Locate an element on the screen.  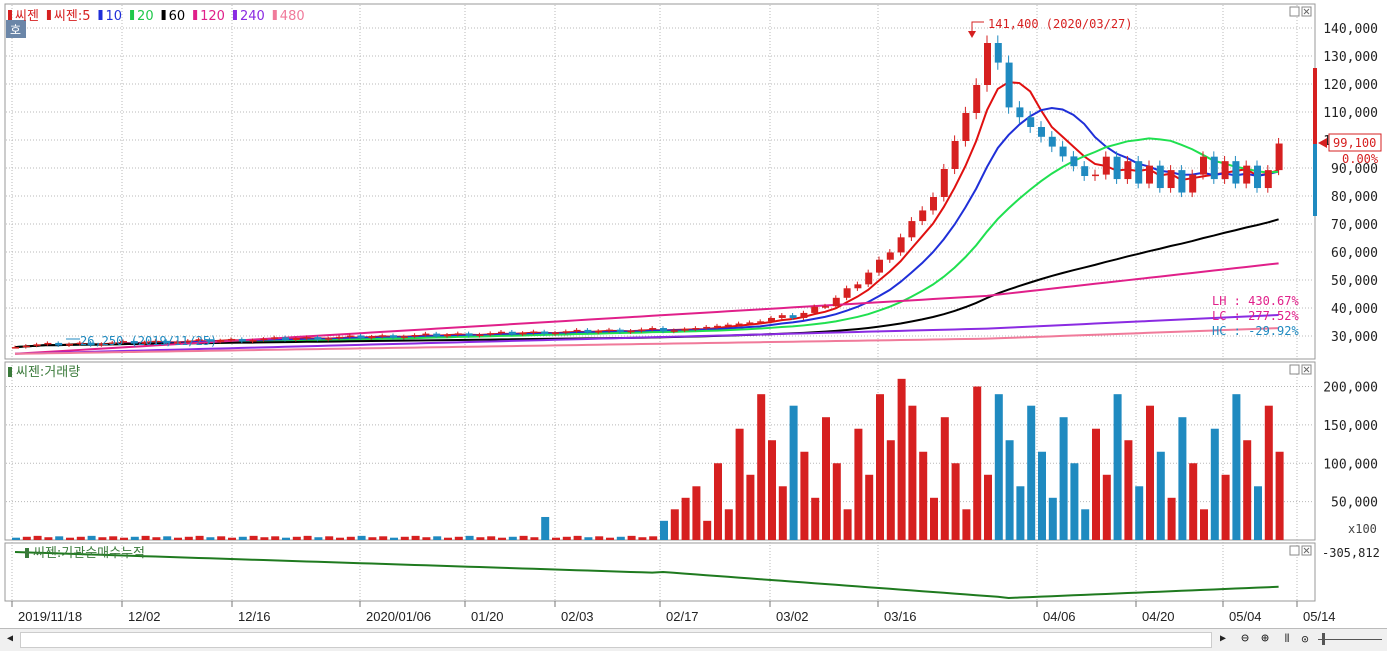
zoom-in-icon: ⊕ is located at coordinates (1265, 638).